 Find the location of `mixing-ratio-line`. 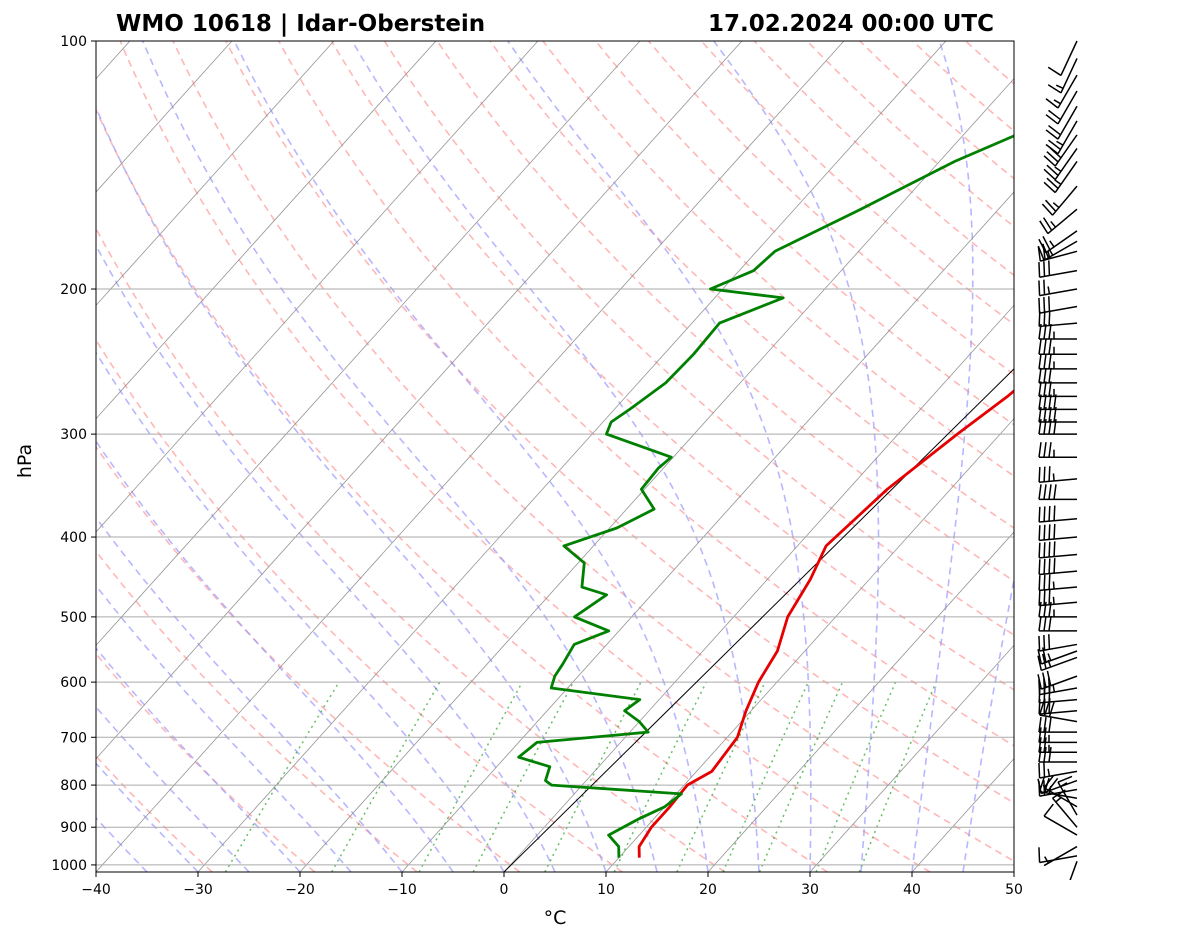

mixing-ratio-line is located at coordinates (593, 776).